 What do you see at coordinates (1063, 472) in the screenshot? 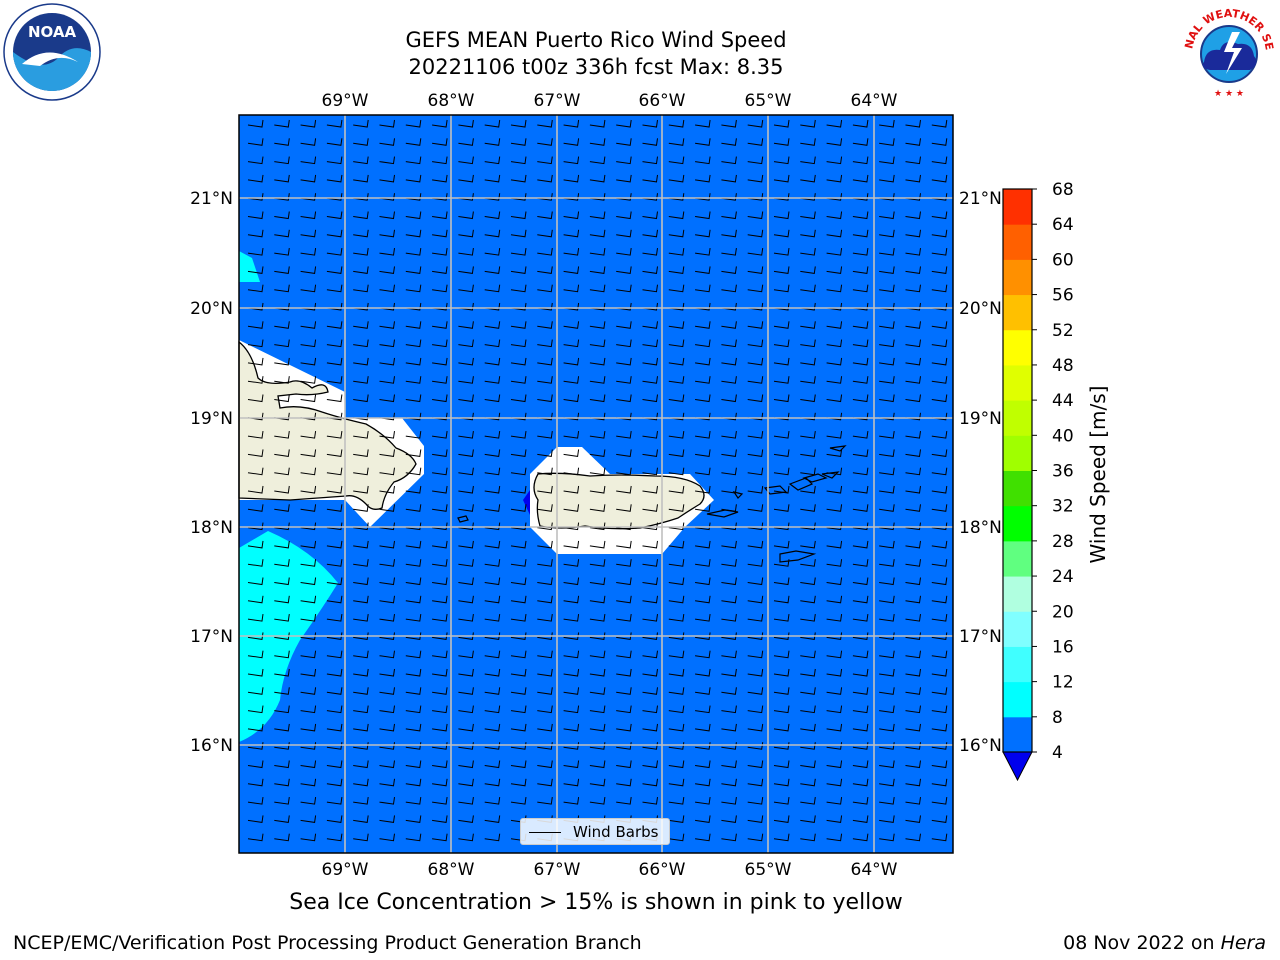
I see `colorbar-tick-label: 36` at bounding box center [1063, 472].